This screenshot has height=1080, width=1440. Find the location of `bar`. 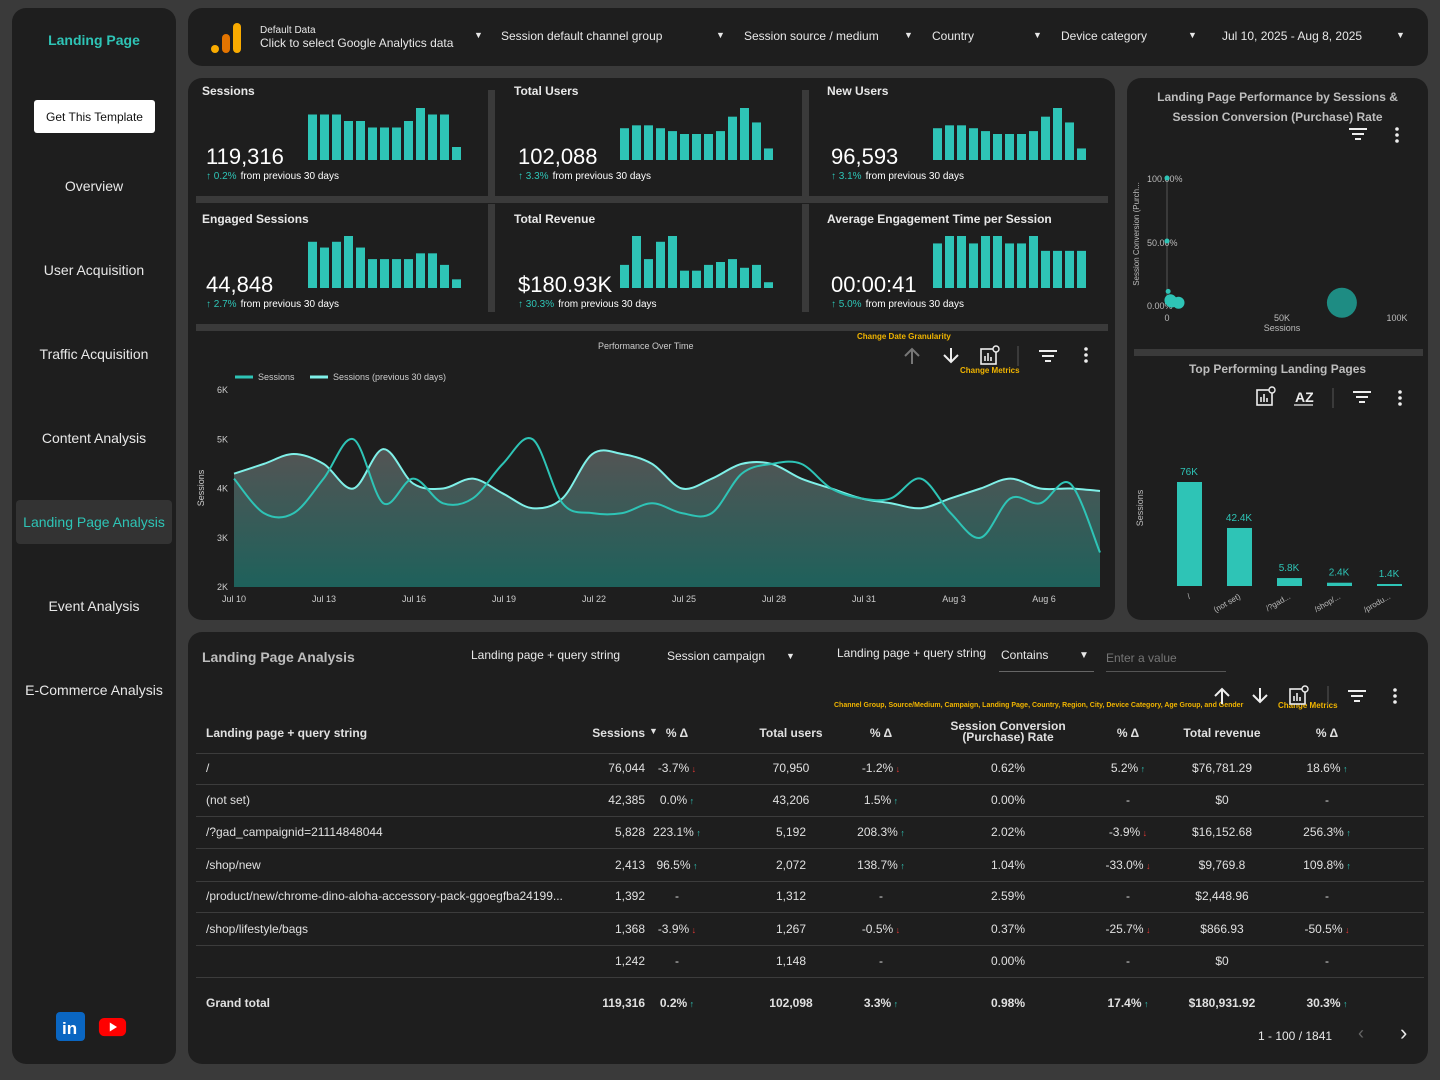

bar is located at coordinates (1339, 584).